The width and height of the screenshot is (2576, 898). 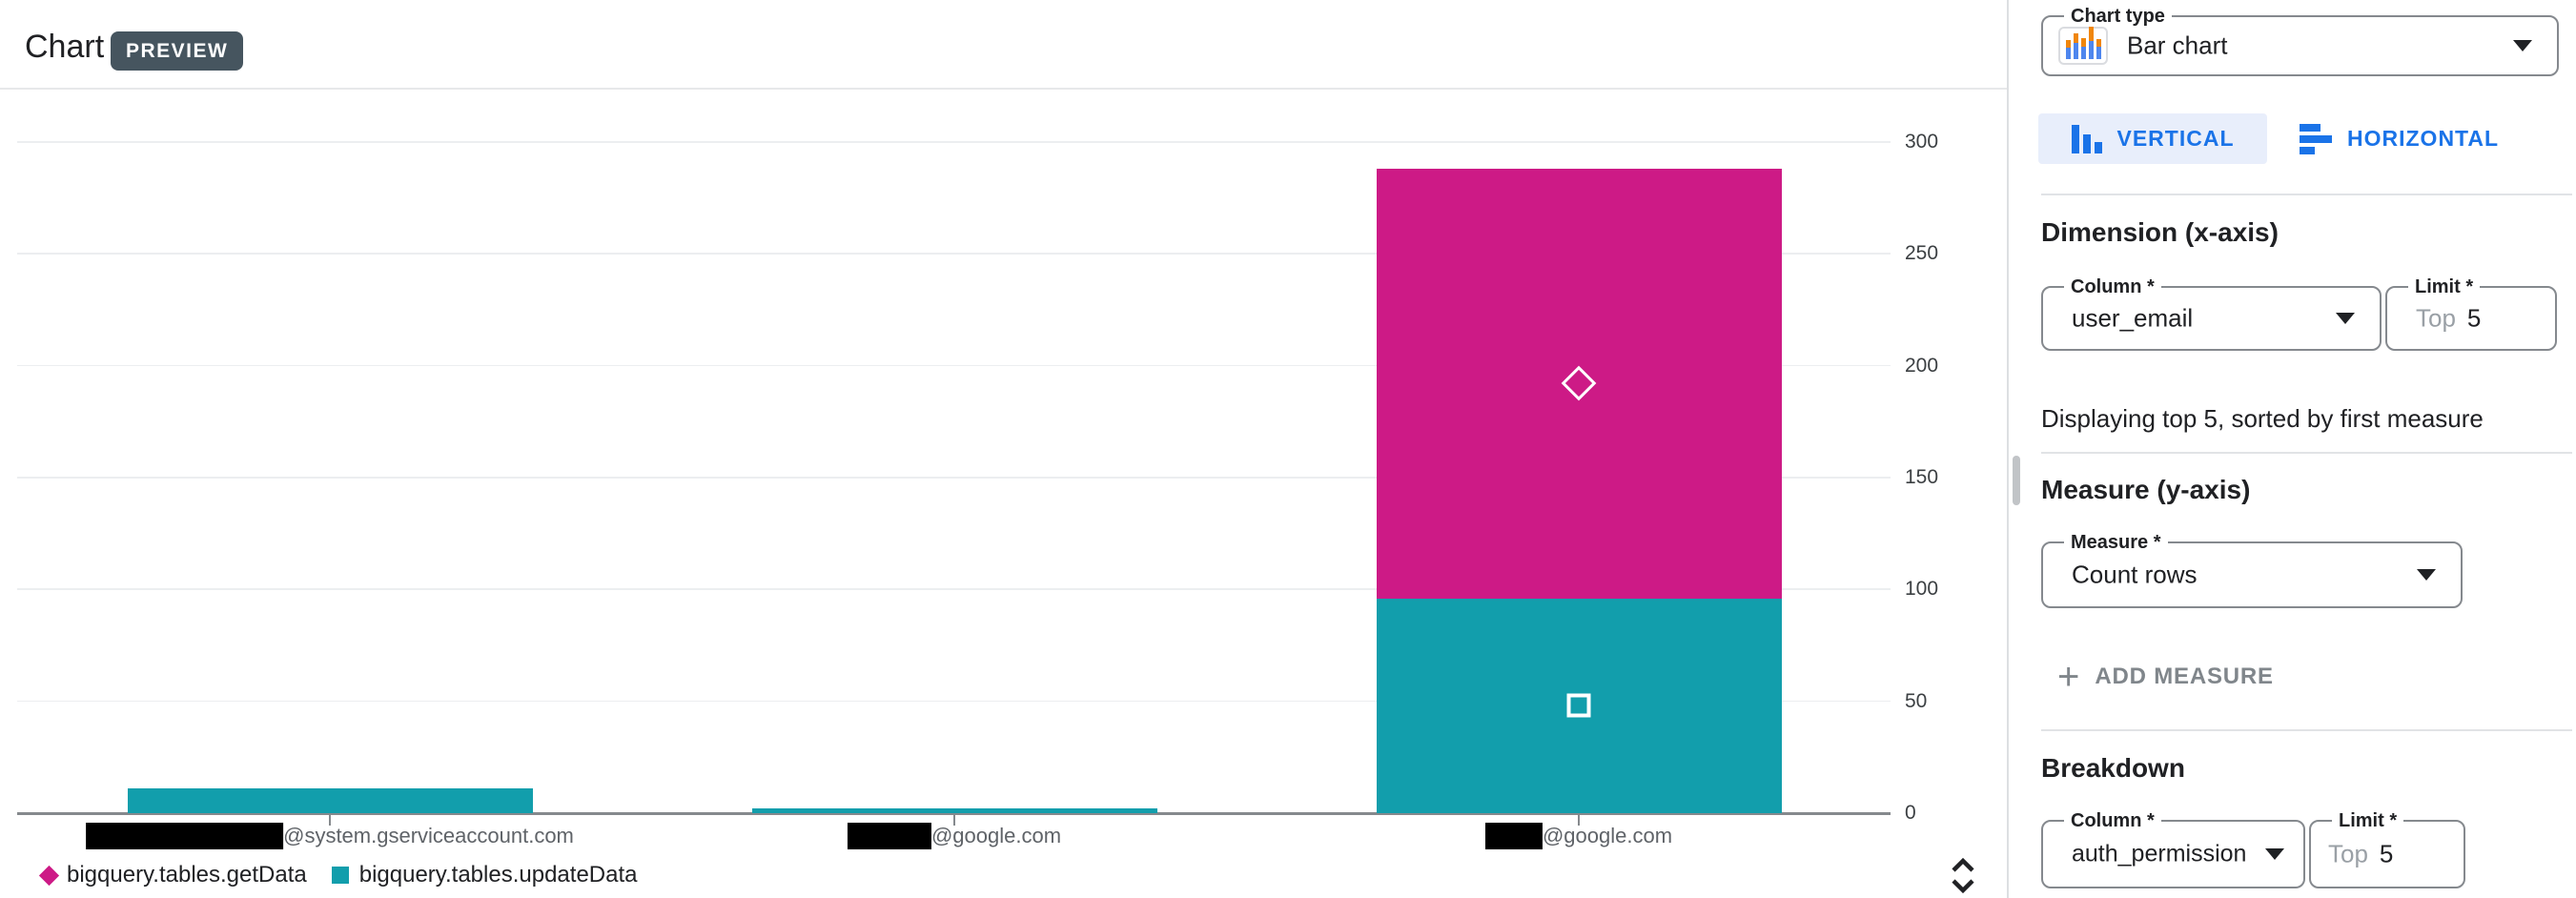 What do you see at coordinates (2387, 853) in the screenshot?
I see `breakdown-limit-value: 5` at bounding box center [2387, 853].